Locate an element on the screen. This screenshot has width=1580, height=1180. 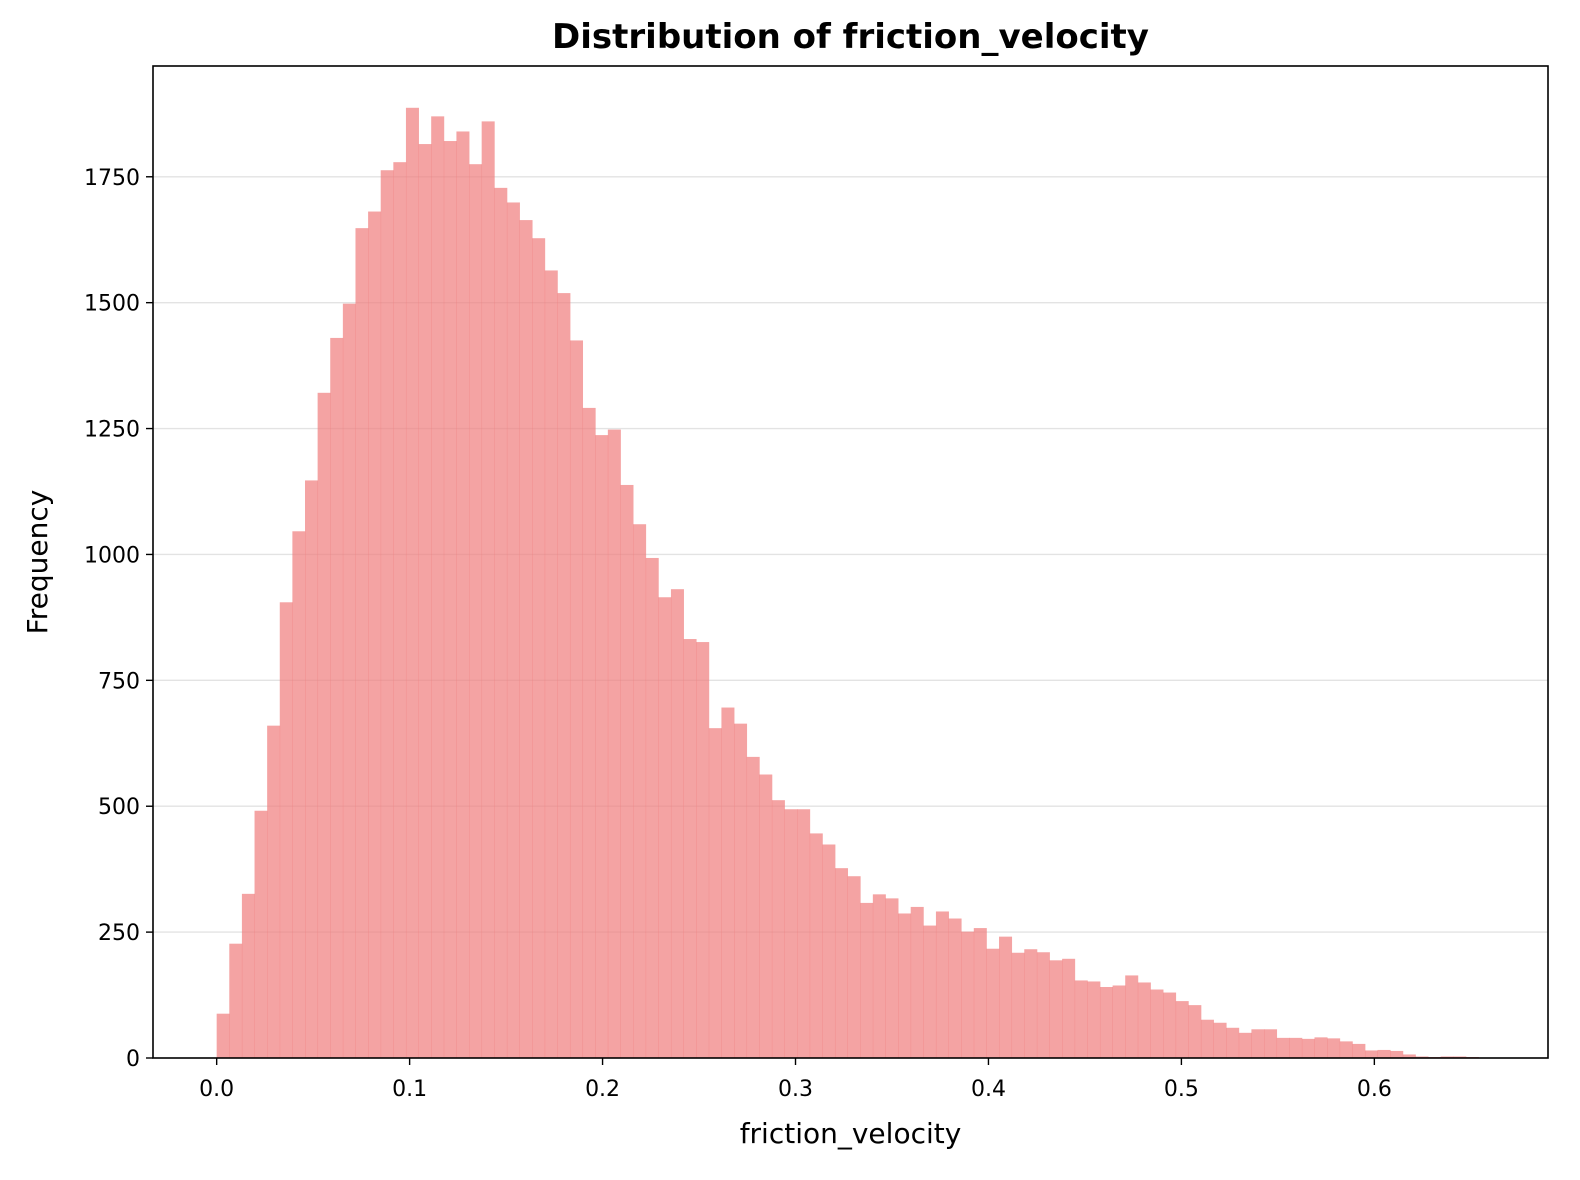
y-axis-ticks: 0 250 500 750 1000 1250 1500 1750 is located at coordinates (118, 619).